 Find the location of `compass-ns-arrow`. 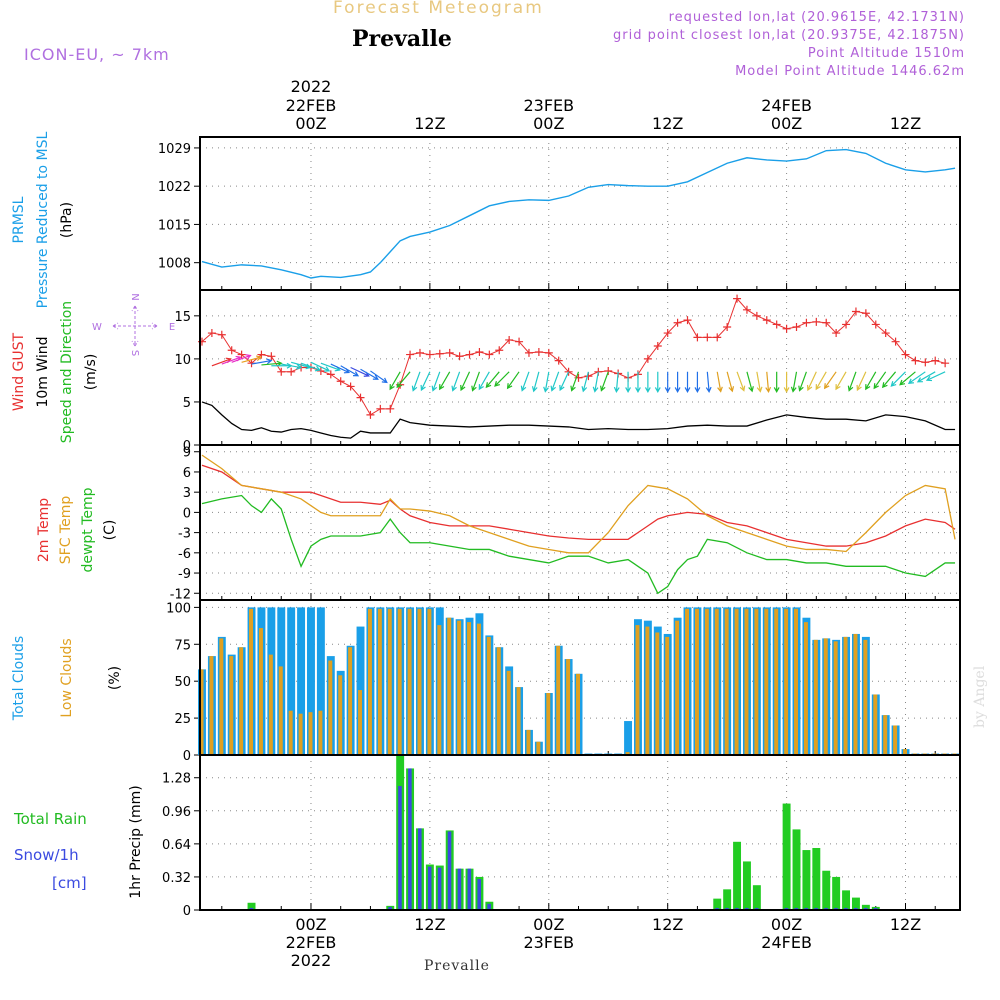

compass-ns-arrow is located at coordinates (135, 326).